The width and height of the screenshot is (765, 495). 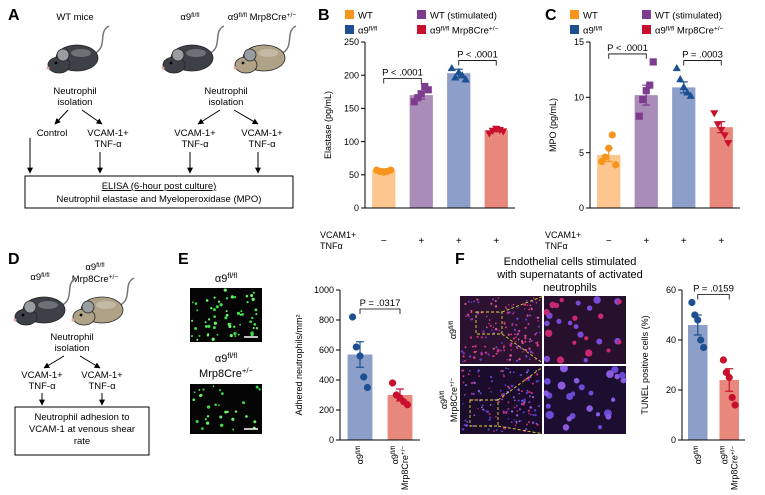 I want to click on significance-bracket, so click(x=402, y=81).